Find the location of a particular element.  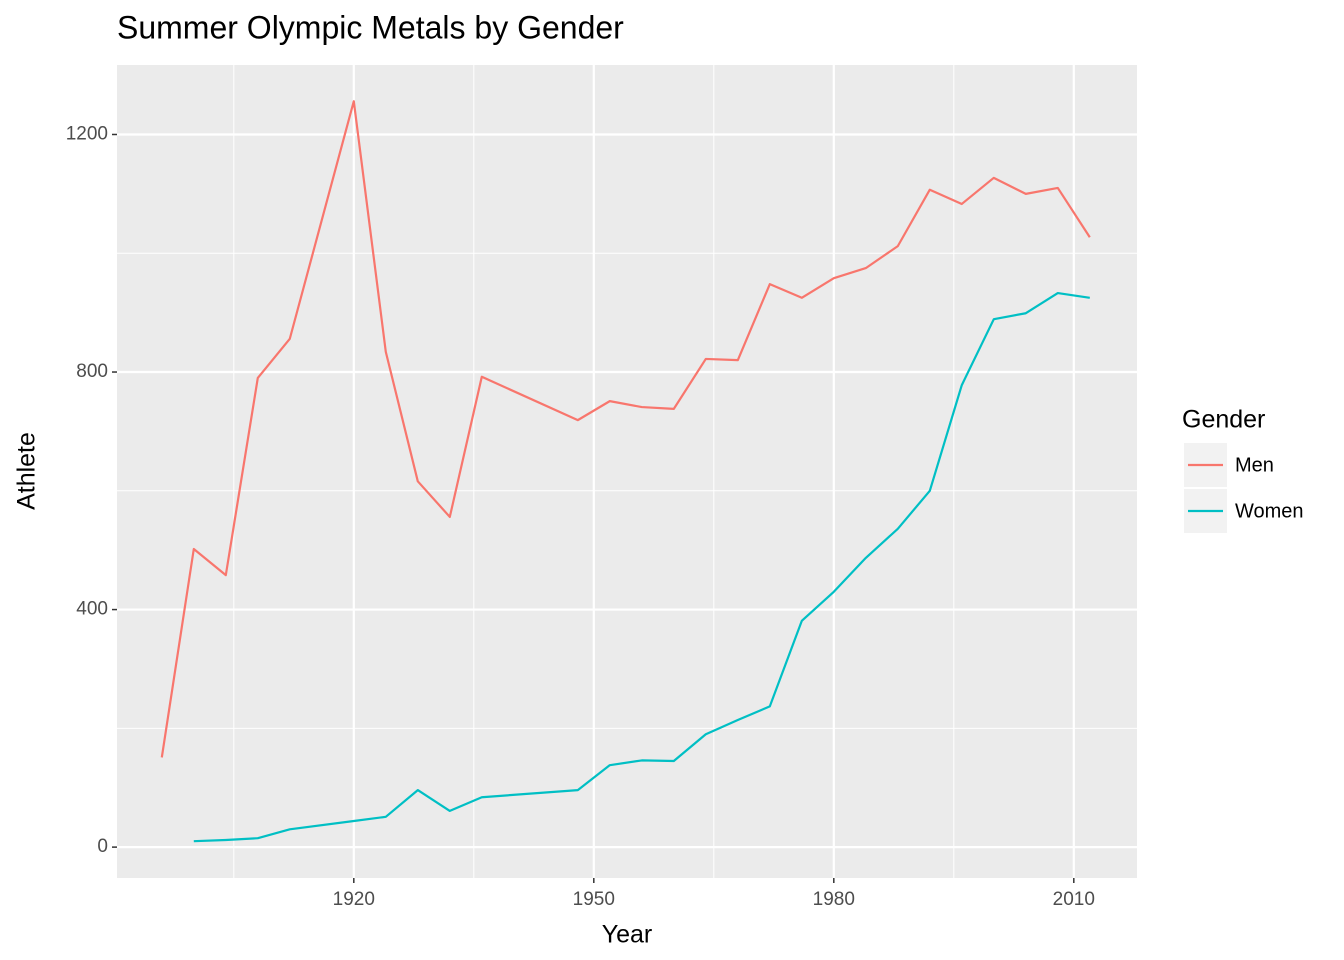

y-tick-label: 1200 is located at coordinates (87, 133).